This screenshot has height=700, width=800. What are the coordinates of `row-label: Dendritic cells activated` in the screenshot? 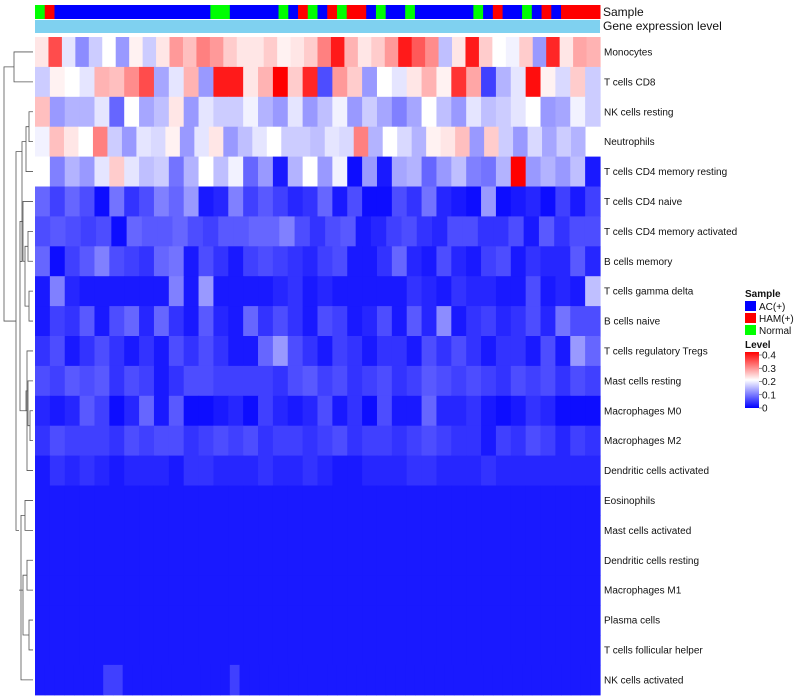 It's located at (656, 471).